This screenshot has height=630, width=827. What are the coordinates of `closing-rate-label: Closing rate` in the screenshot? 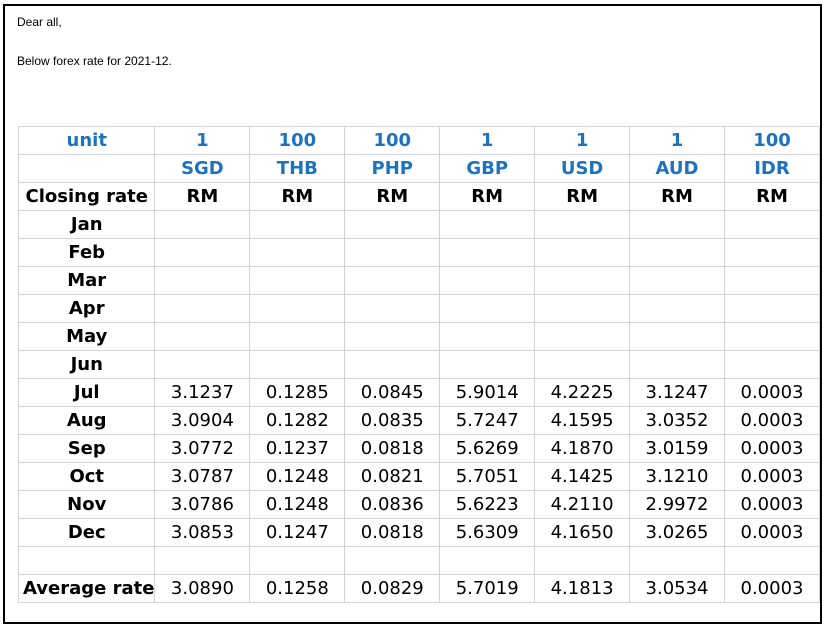 It's located at (86, 196).